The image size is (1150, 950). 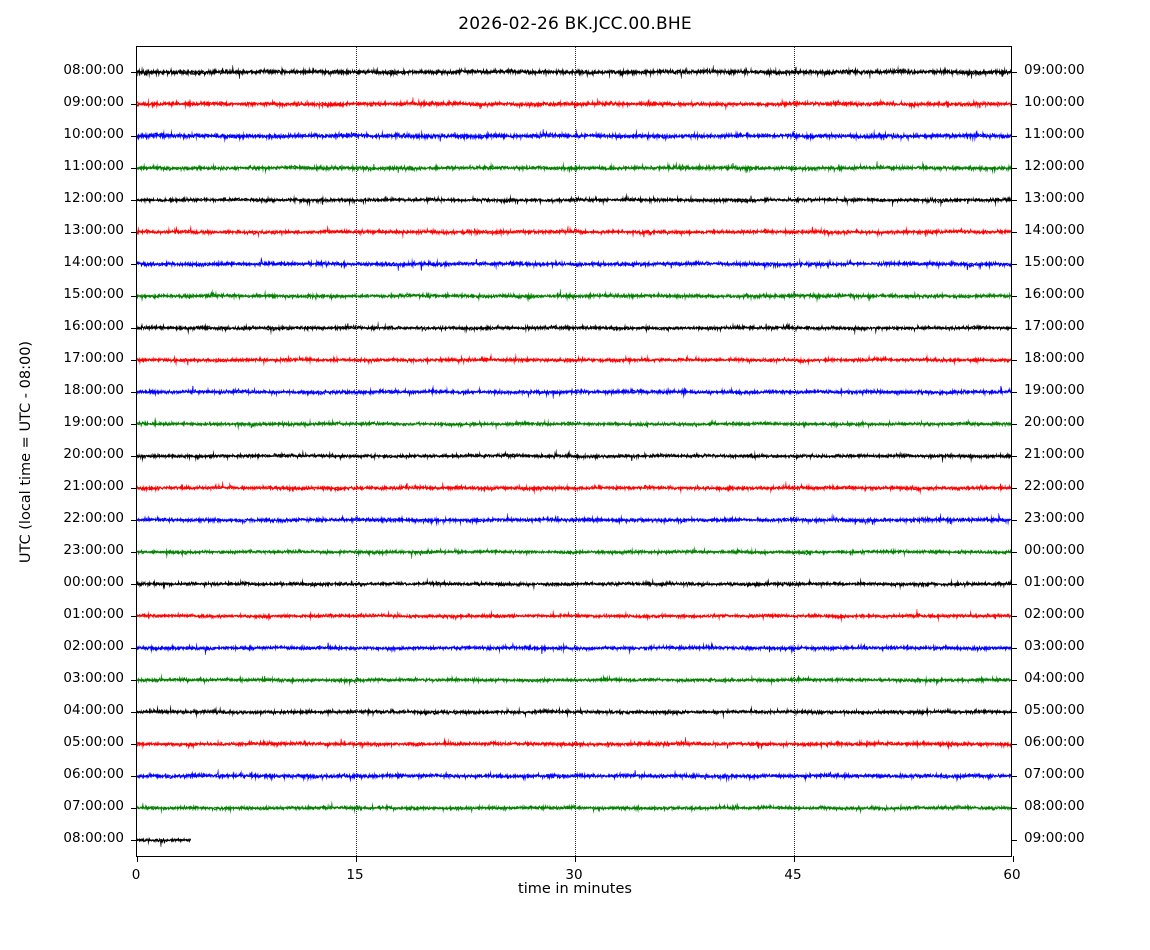 I want to click on y-axis-label-right: 18:00:00, so click(x=1054, y=358).